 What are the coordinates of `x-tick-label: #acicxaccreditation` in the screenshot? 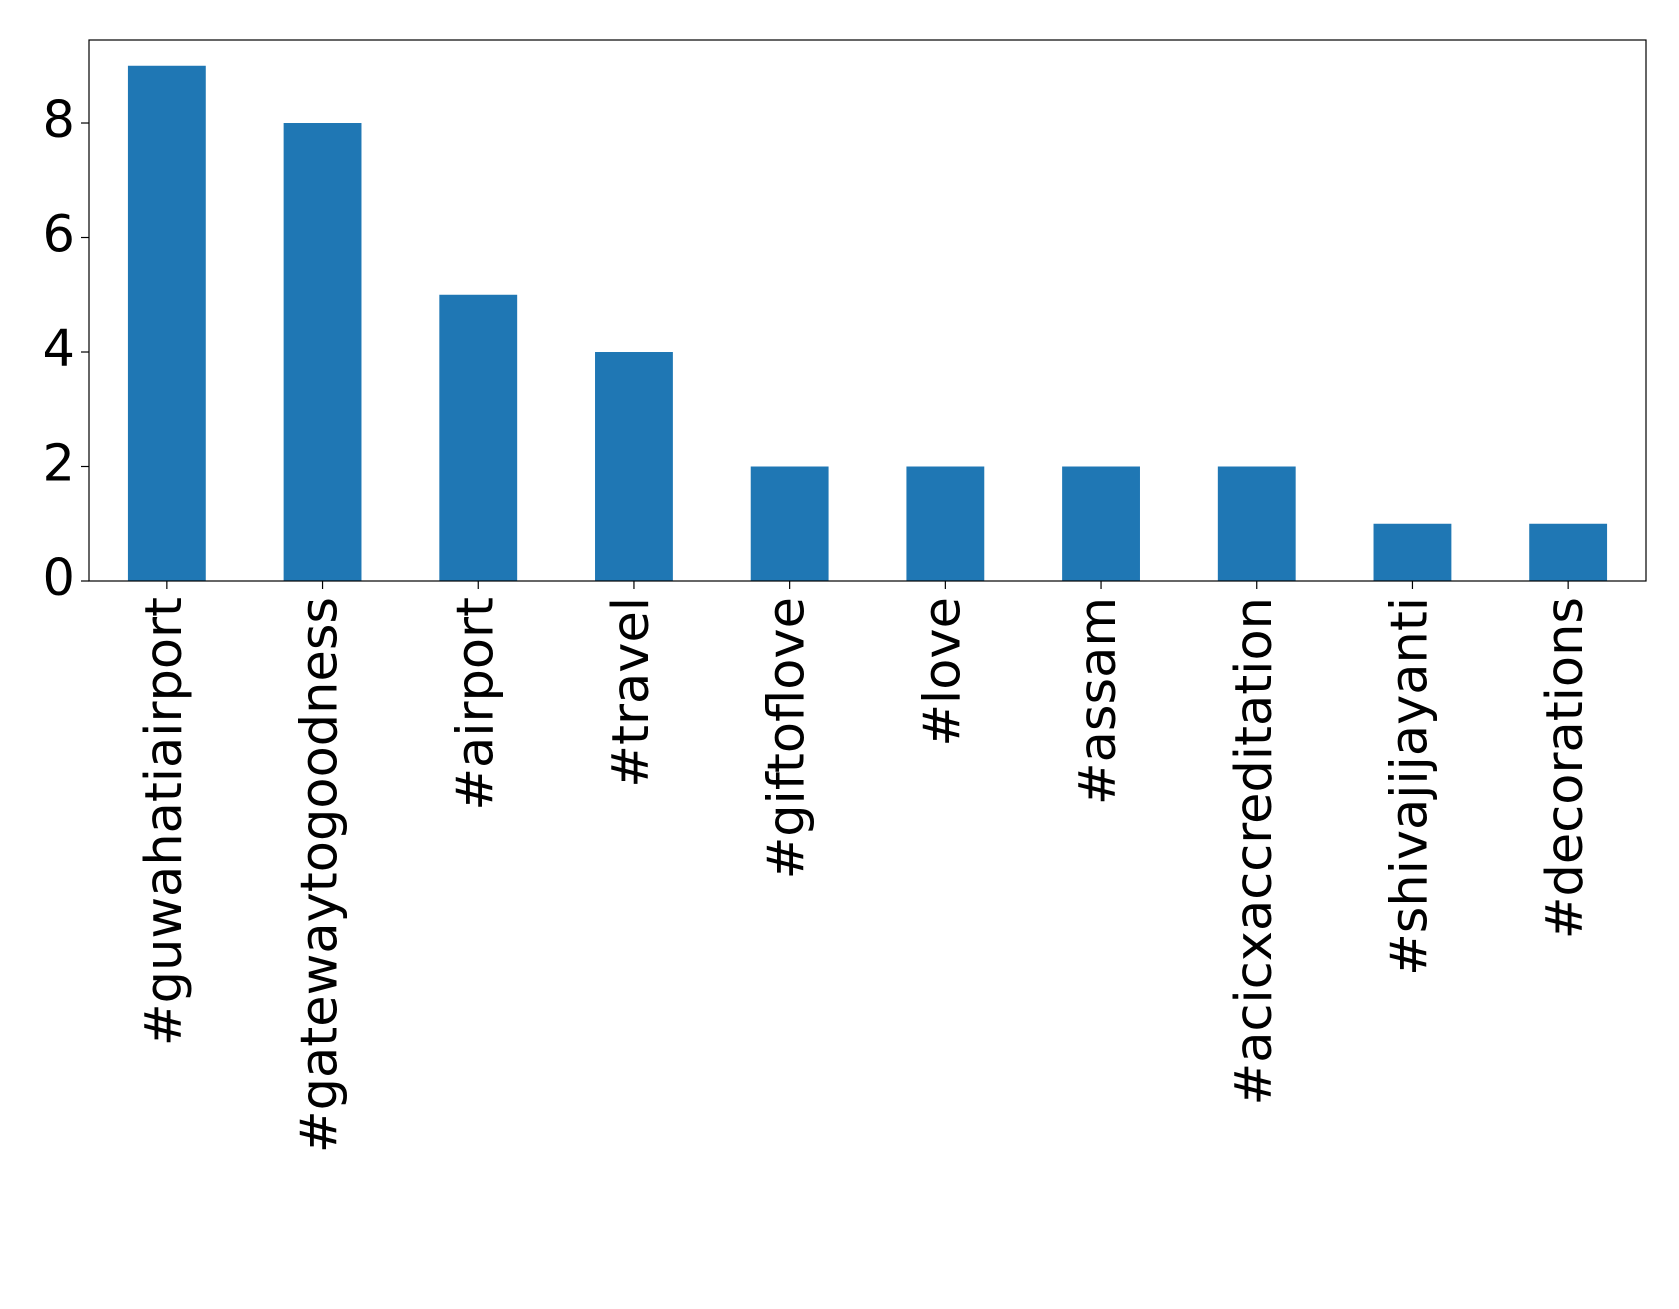 It's located at (1254, 851).